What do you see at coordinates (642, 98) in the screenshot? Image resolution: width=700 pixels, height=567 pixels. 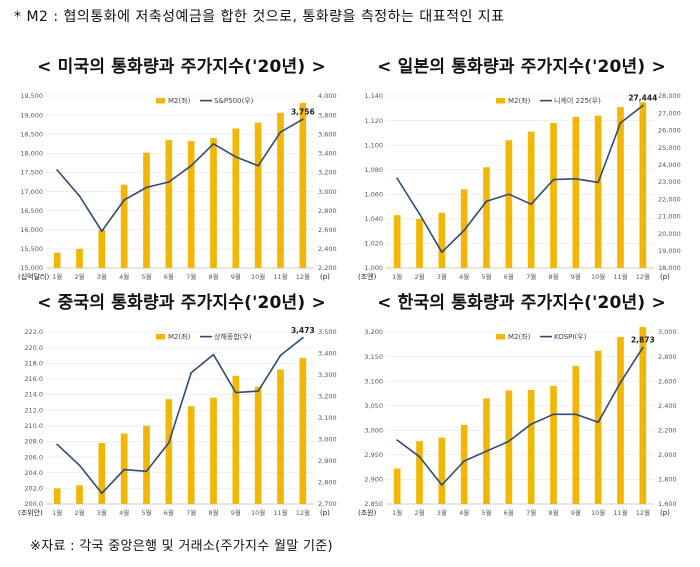 I see `japan-end-label: 27,444` at bounding box center [642, 98].